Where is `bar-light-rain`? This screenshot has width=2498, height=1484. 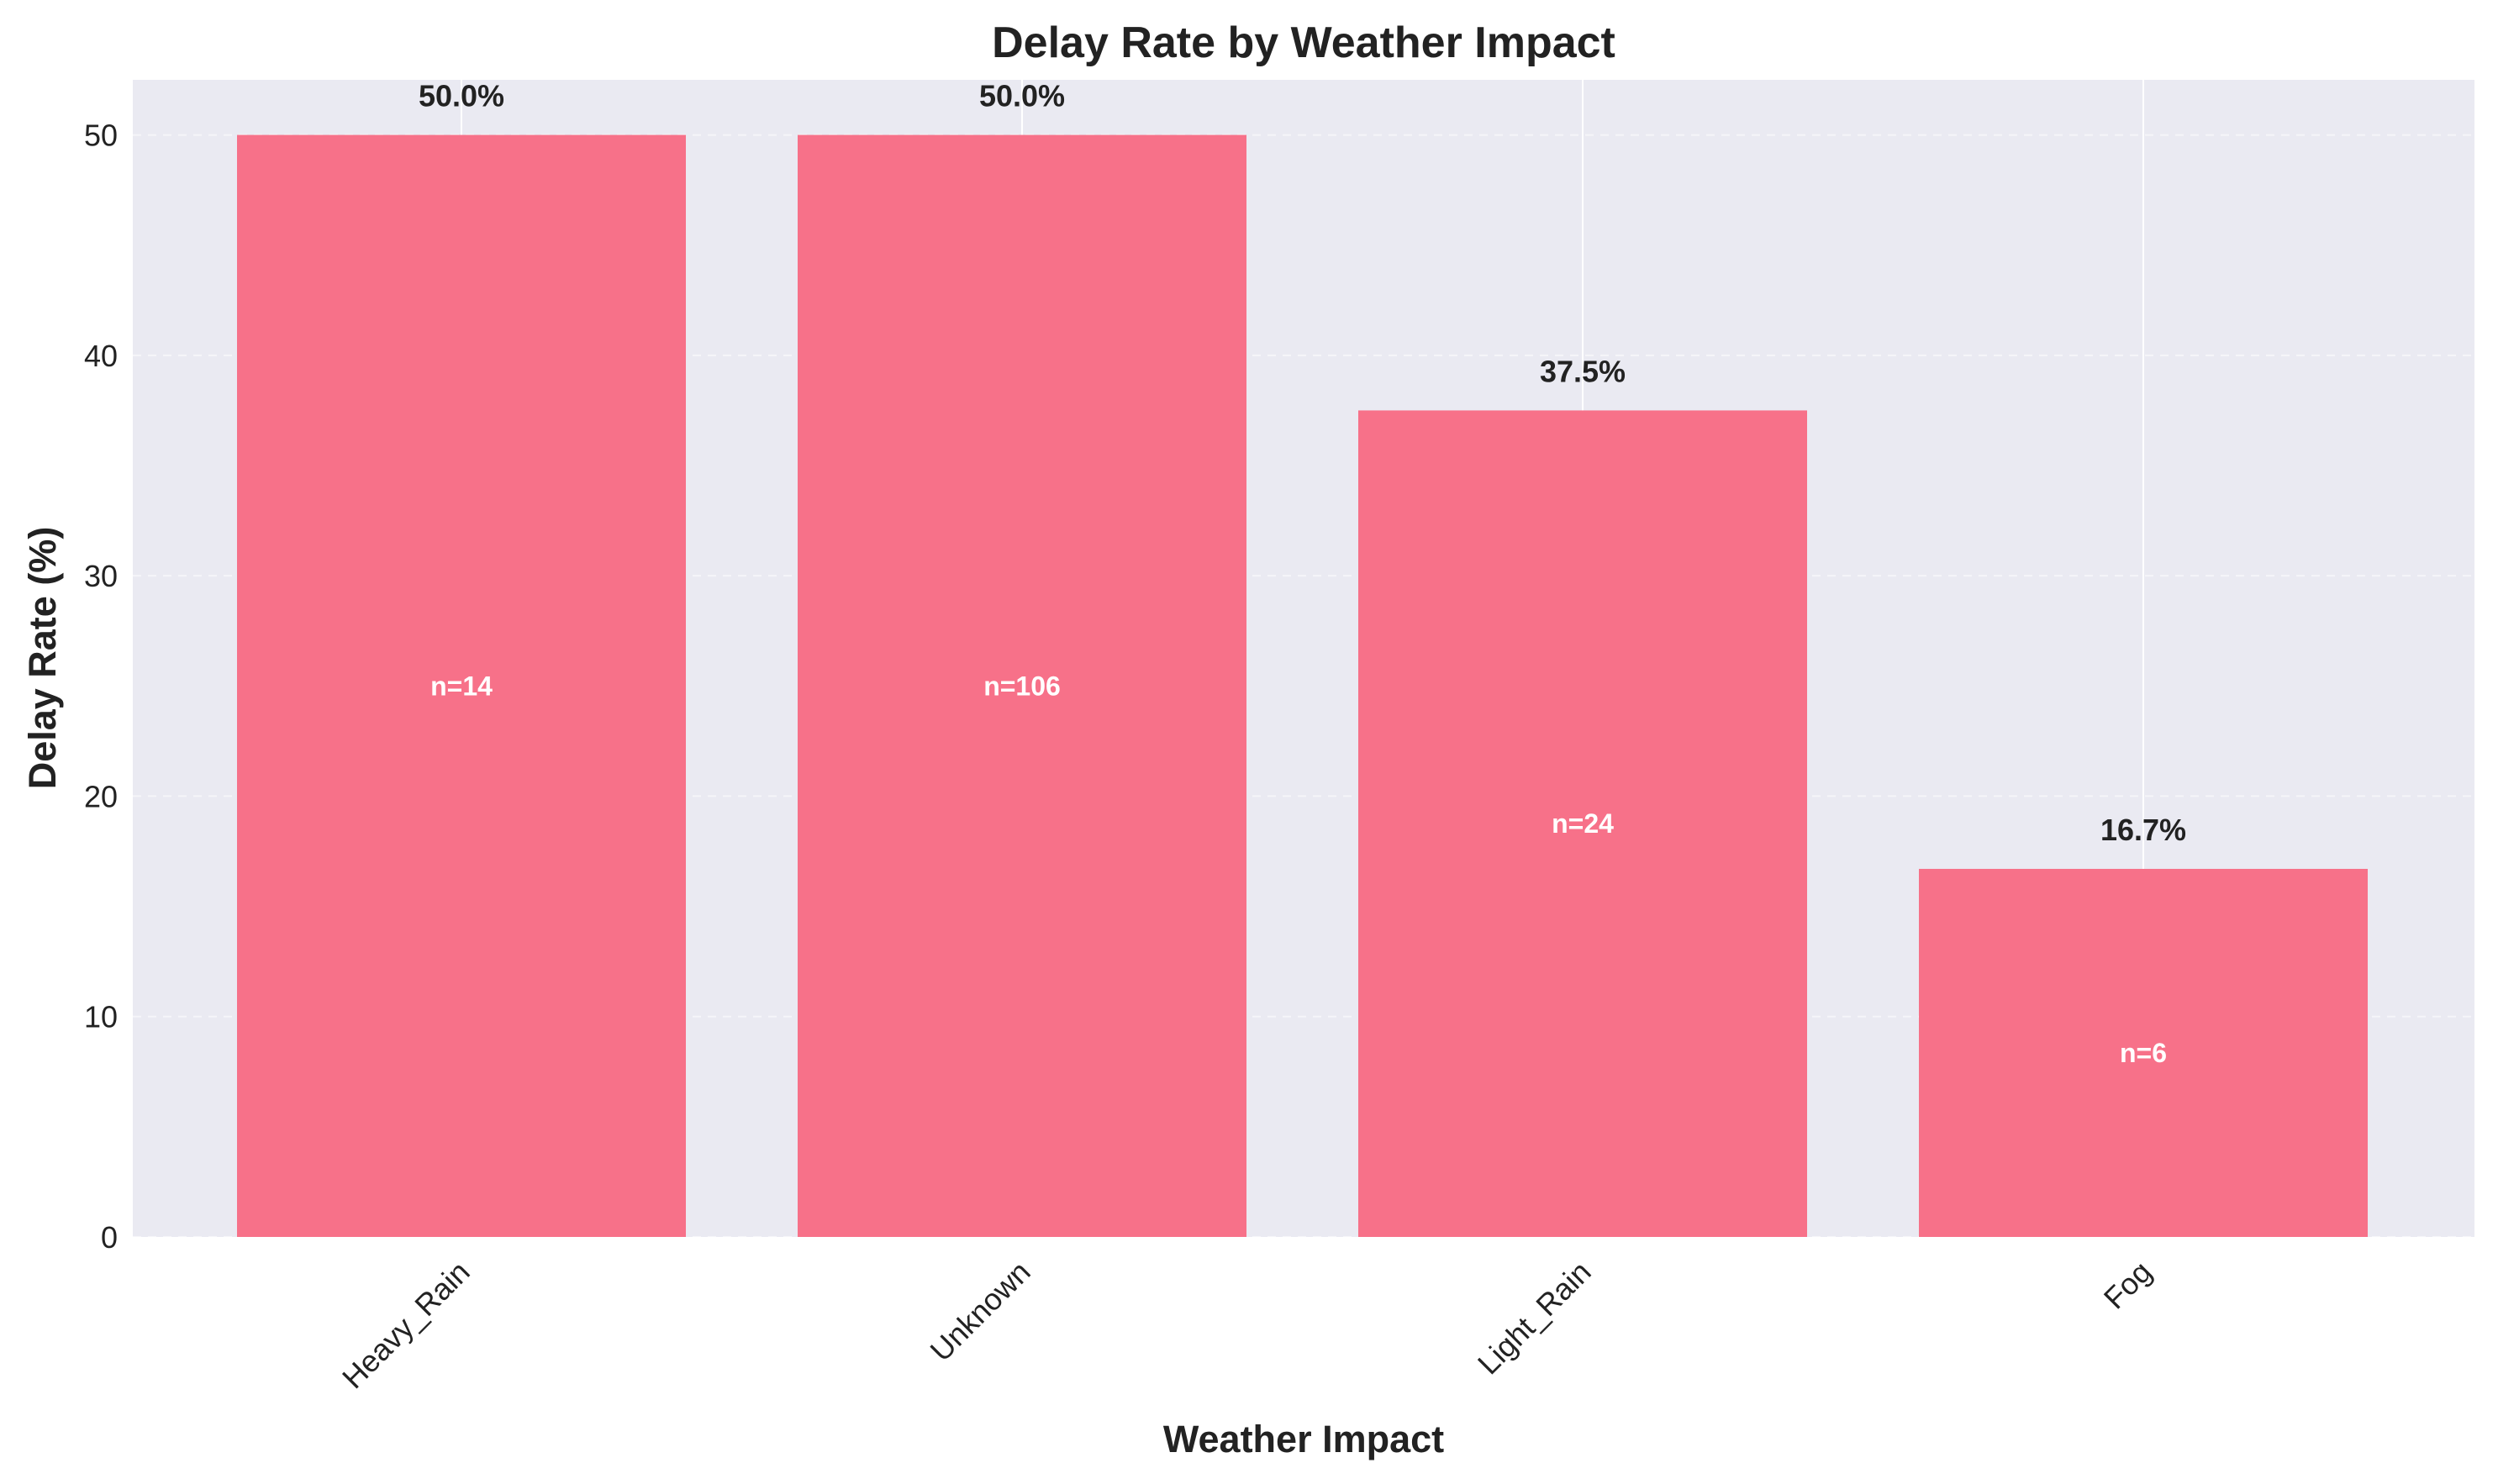 bar-light-rain is located at coordinates (1583, 823).